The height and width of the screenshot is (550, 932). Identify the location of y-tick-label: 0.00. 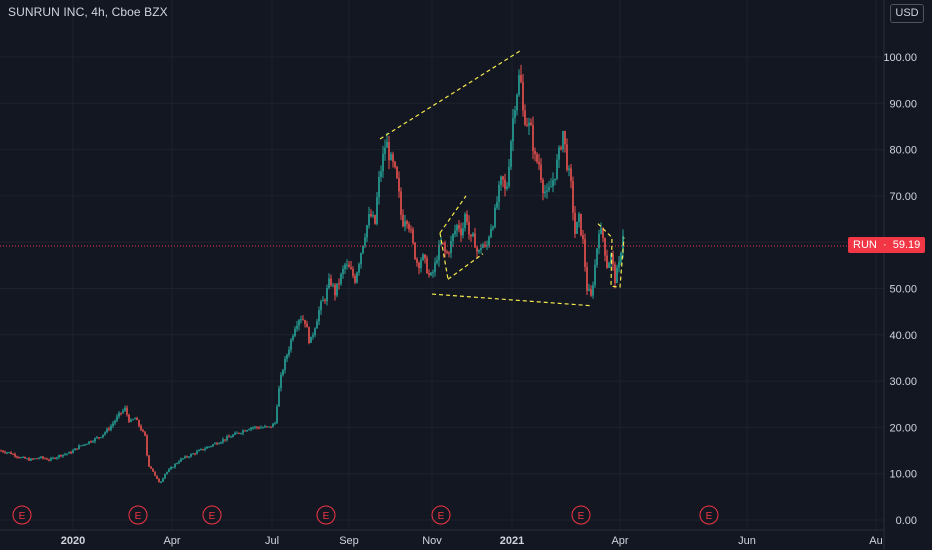
(906, 521).